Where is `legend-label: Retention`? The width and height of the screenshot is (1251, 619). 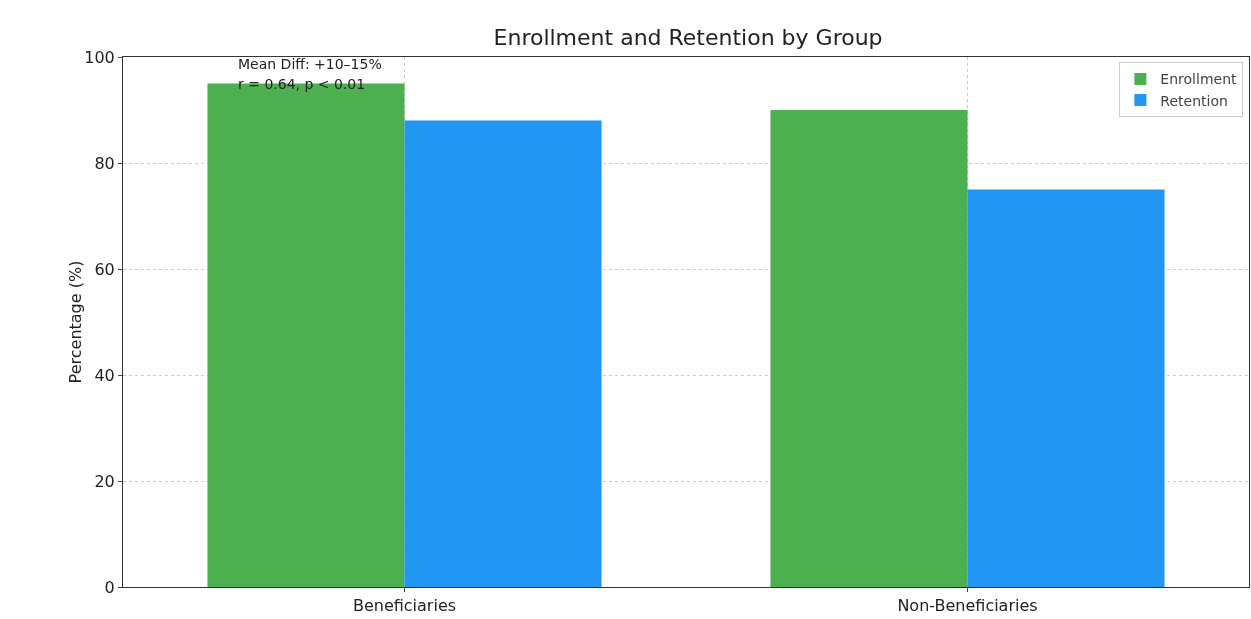 legend-label: Retention is located at coordinates (1194, 100).